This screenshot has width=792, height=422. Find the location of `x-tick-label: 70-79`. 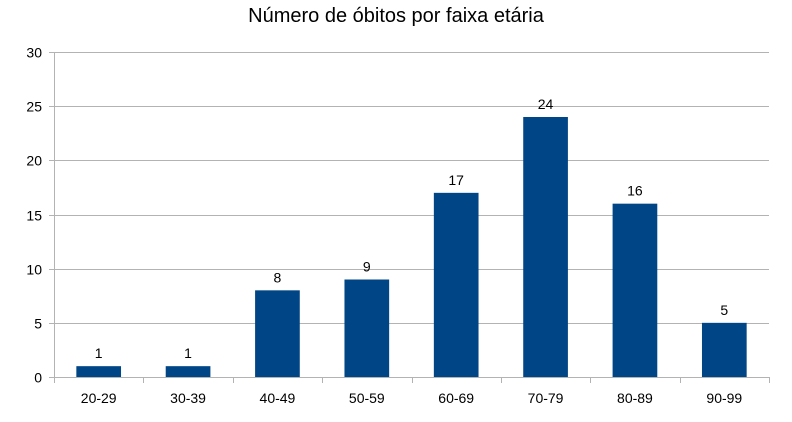

x-tick-label: 70-79 is located at coordinates (546, 398).